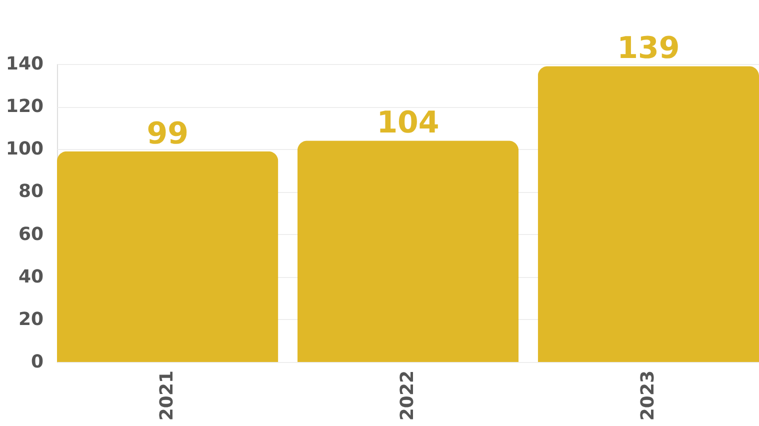 The height and width of the screenshot is (426, 759). Describe the element at coordinates (648, 48) in the screenshot. I see `data-label: 139` at that location.